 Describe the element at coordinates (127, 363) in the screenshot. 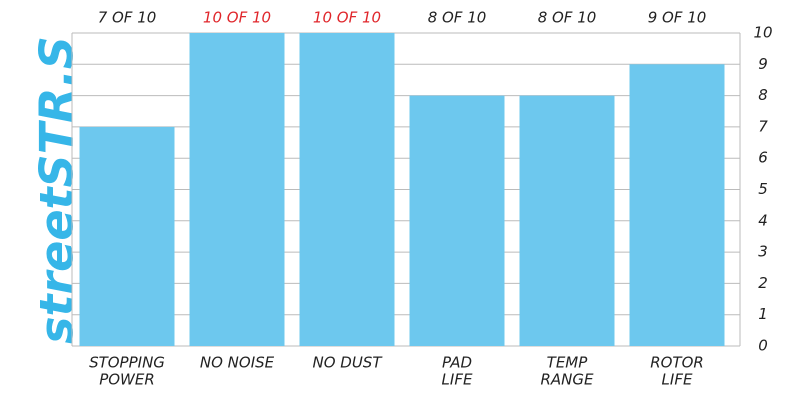

I see `x-tick-label: STOPPING` at that location.